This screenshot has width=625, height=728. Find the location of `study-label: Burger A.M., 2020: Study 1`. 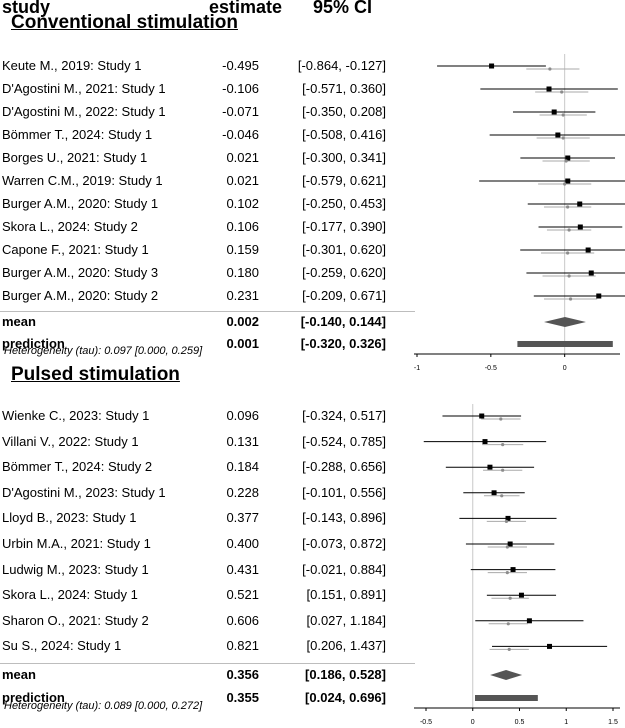

study-label: Burger A.M., 2020: Study 1 is located at coordinates (80, 203).